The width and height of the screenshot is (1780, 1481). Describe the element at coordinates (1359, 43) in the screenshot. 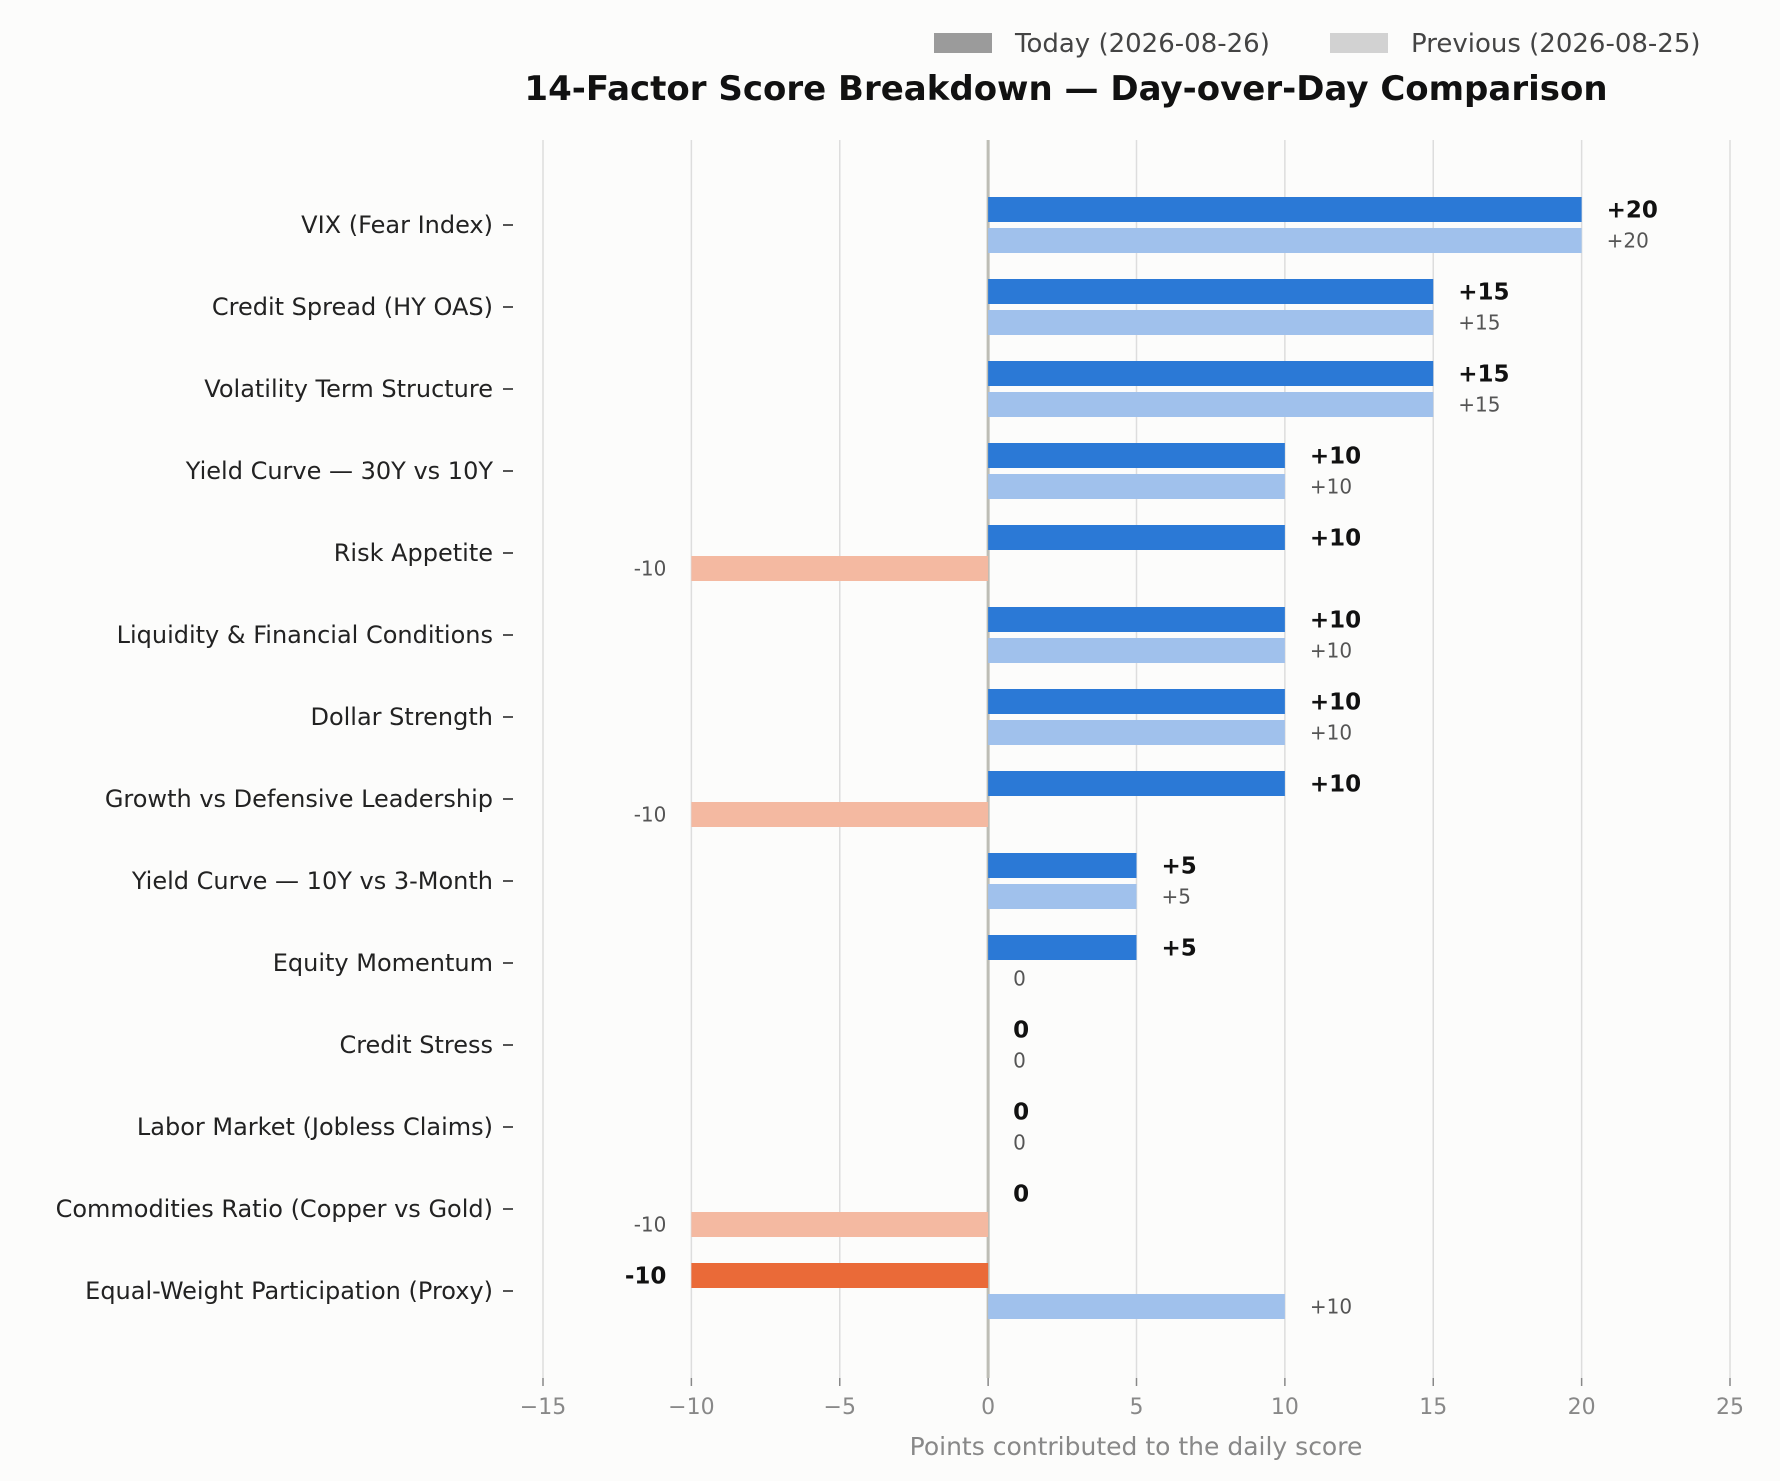

I see `legend-swatch-previous` at that location.